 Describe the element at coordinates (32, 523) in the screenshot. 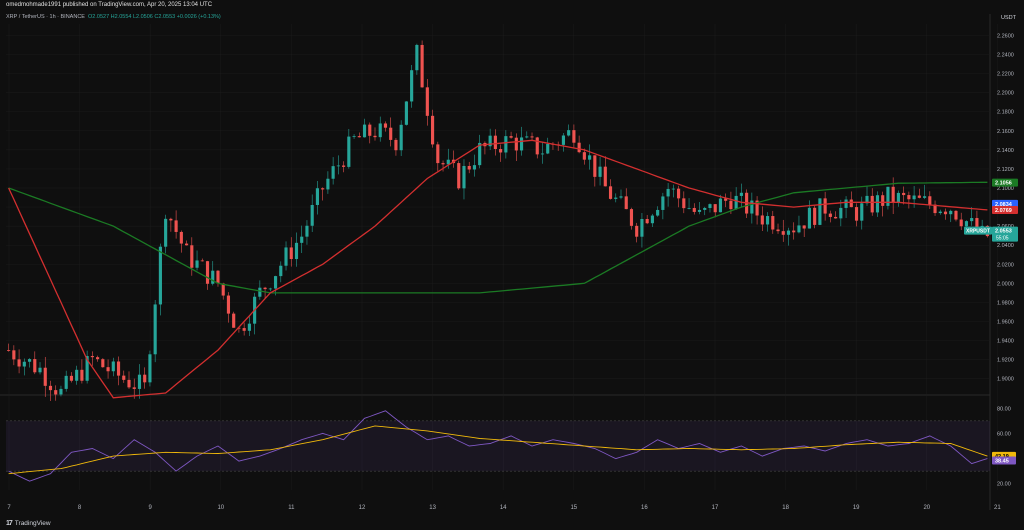

I see `tradingview-name: TradingView` at that location.